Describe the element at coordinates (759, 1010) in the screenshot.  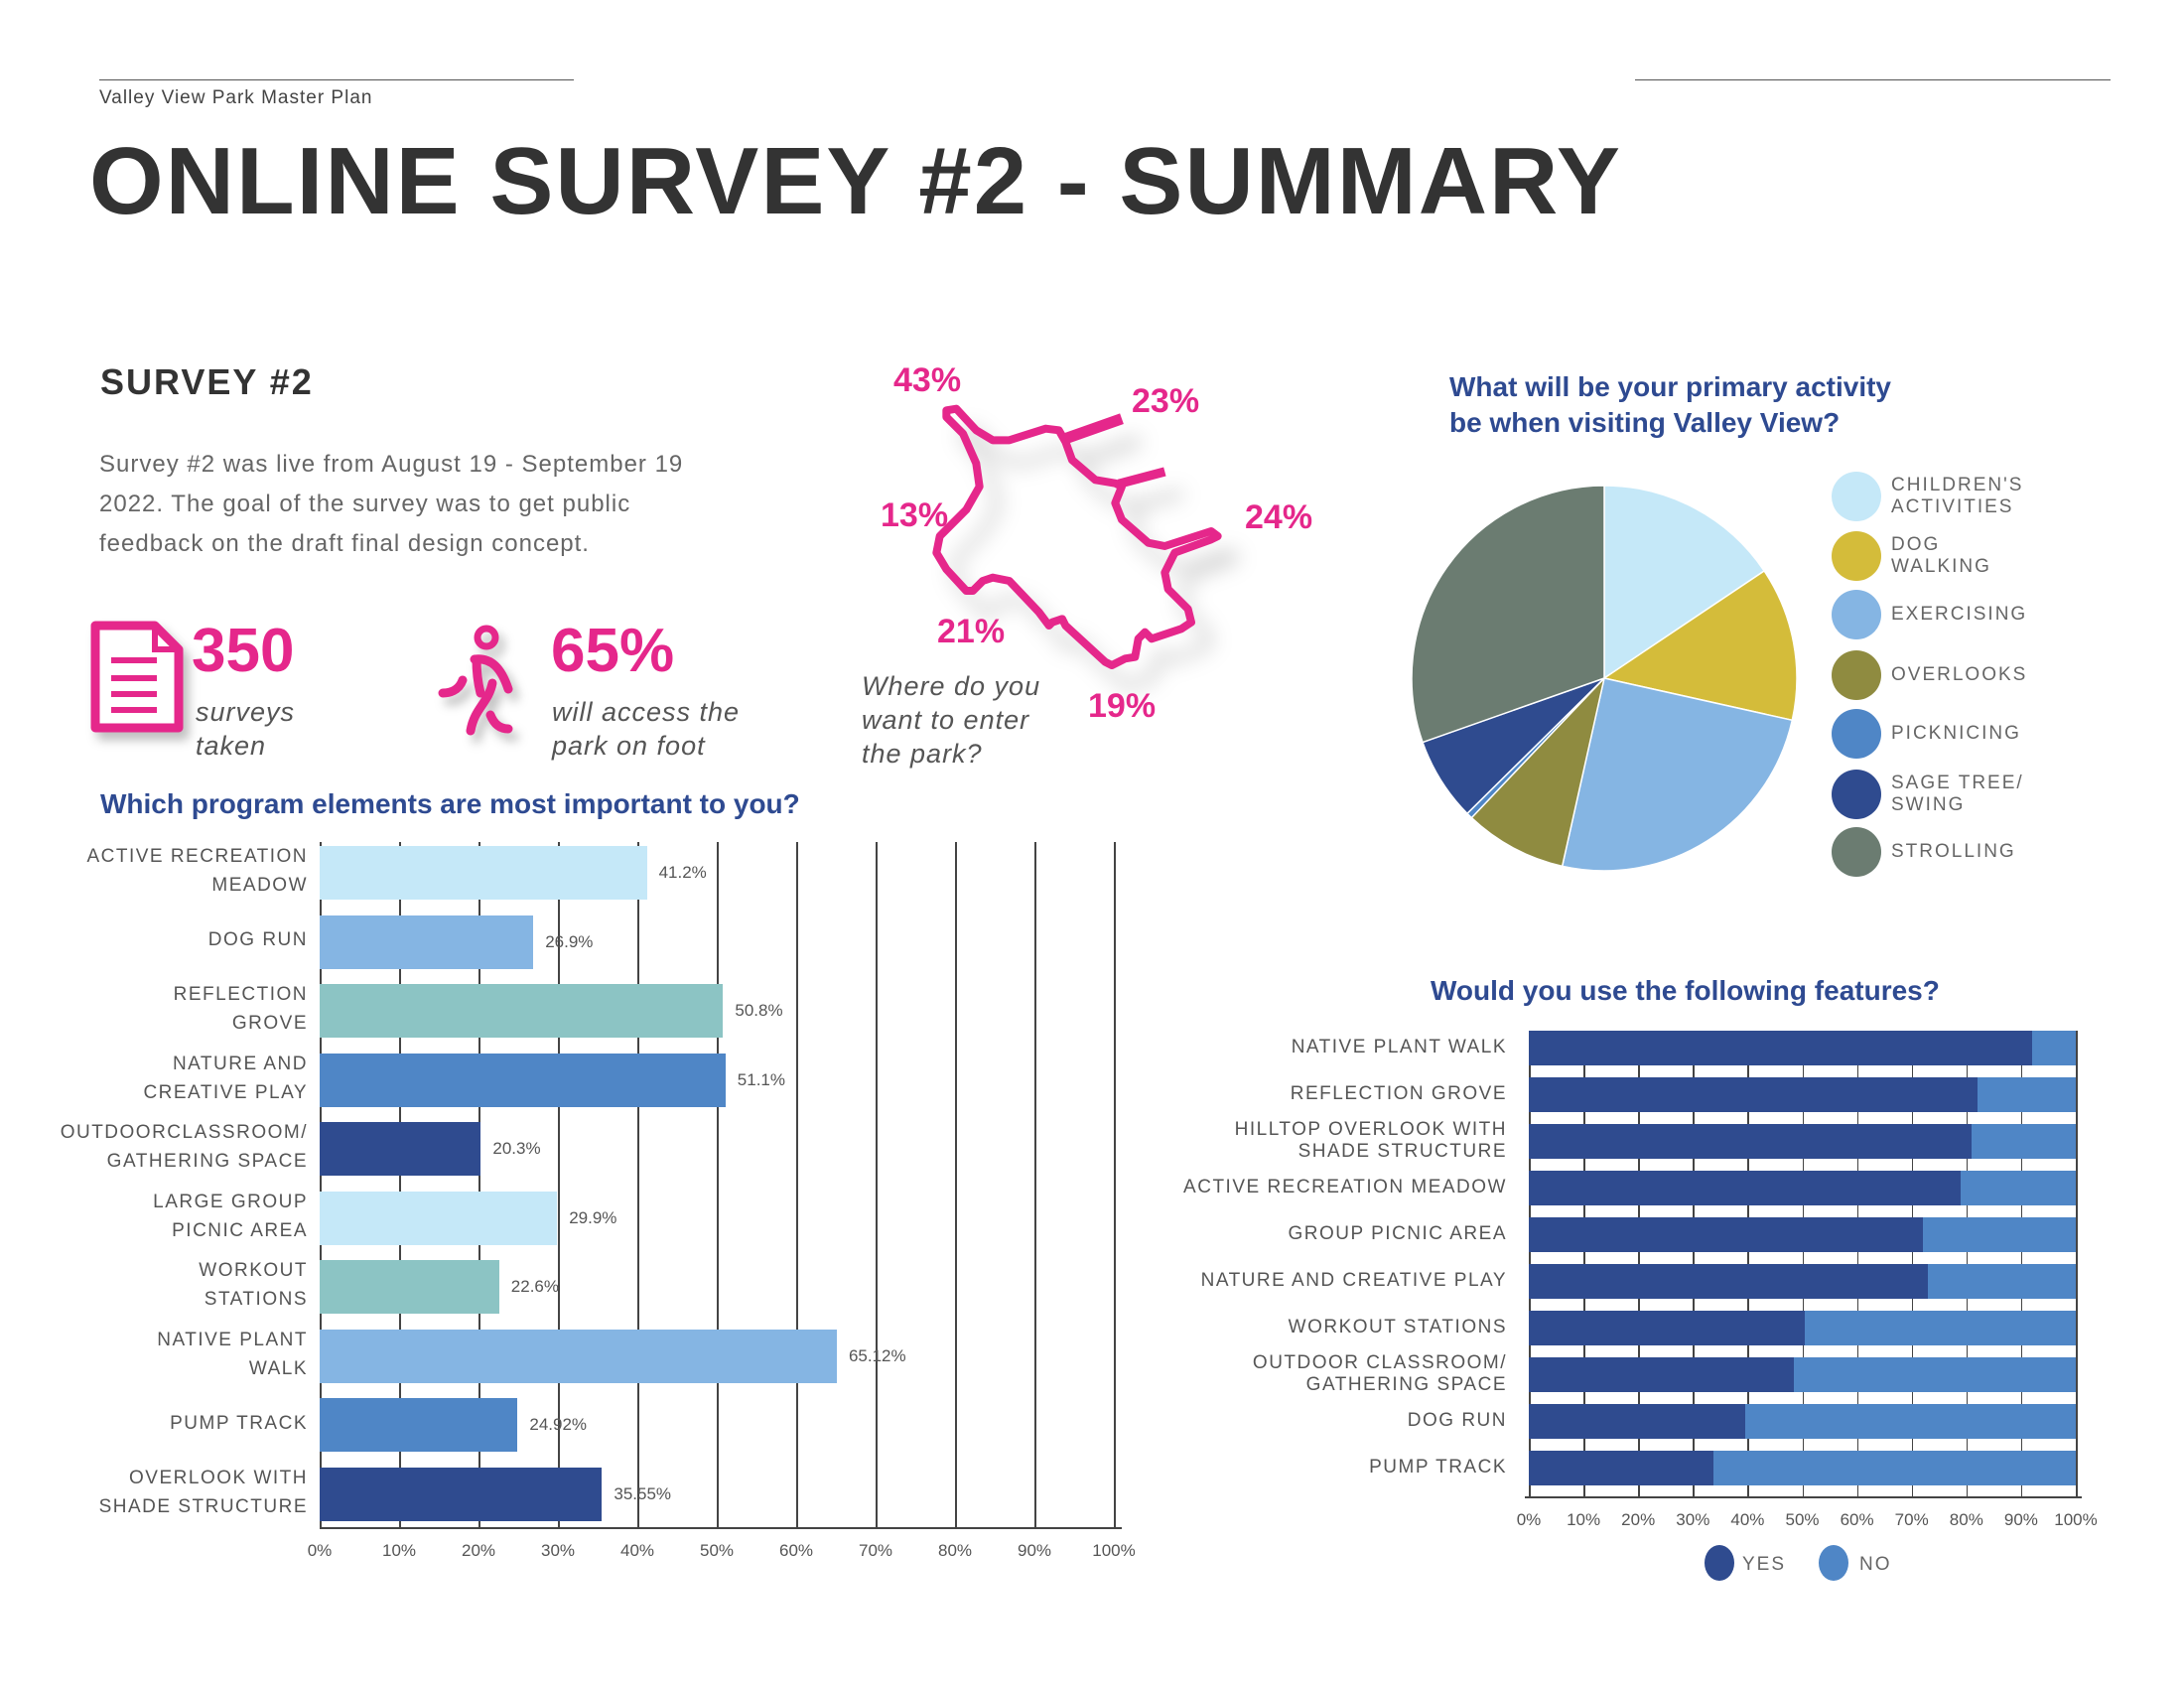
I see `bar-value-label: 50.8%` at that location.